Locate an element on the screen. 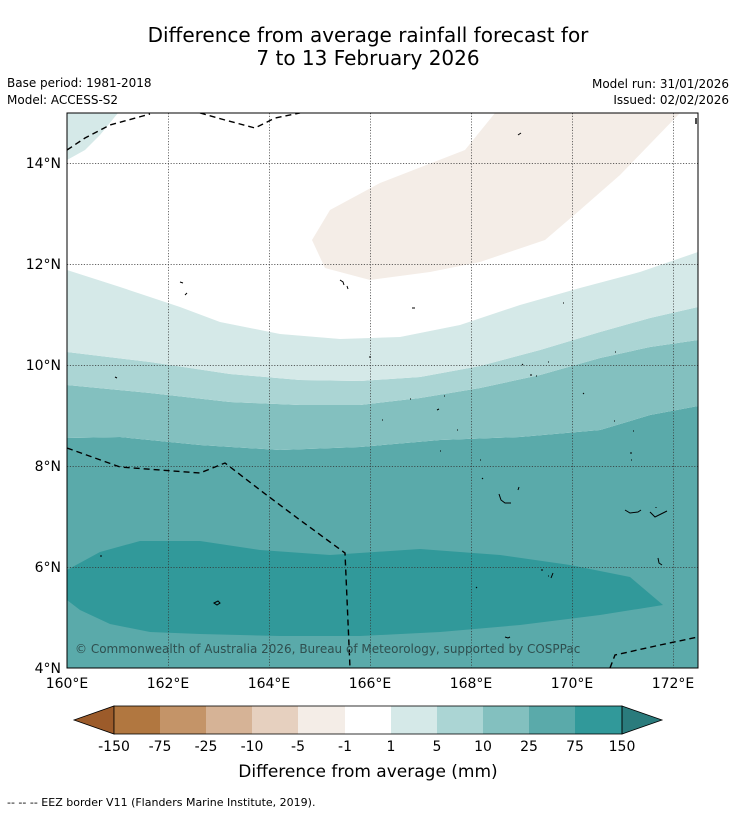 Image resolution: width=736 pixels, height=816 pixels. colorbar-frame is located at coordinates (368, 720).